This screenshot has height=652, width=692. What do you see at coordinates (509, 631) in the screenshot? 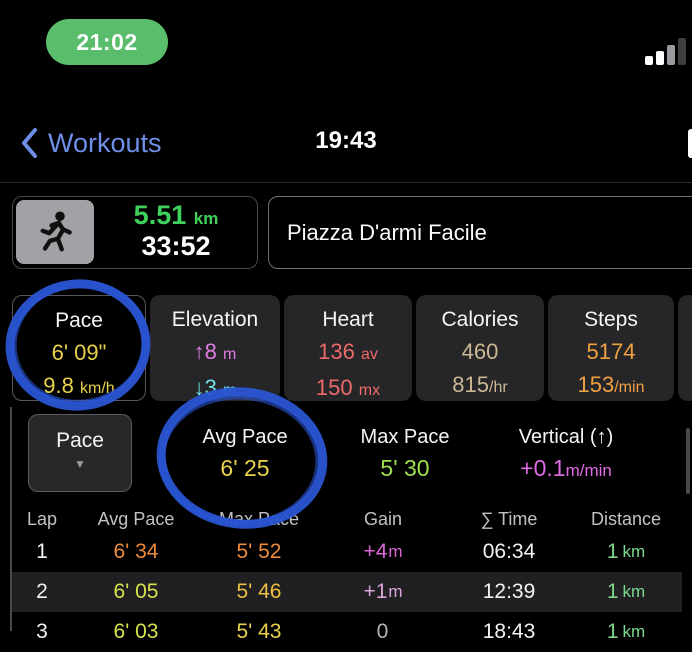
I see `lap-time: 18:43` at bounding box center [509, 631].